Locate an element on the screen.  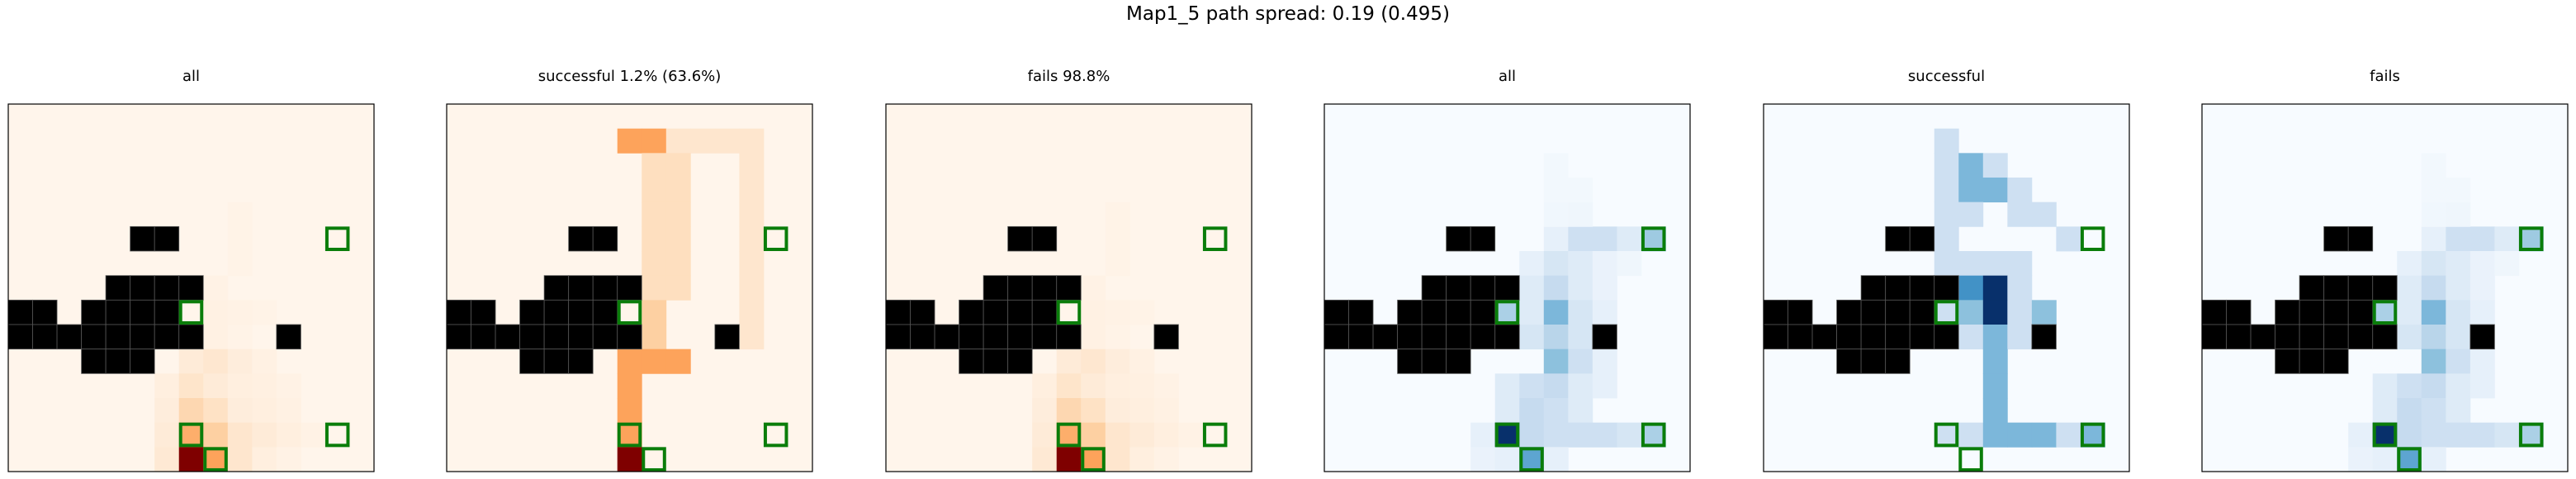
heatmap-panel-3: fails 98.8% is located at coordinates (1068, 270).